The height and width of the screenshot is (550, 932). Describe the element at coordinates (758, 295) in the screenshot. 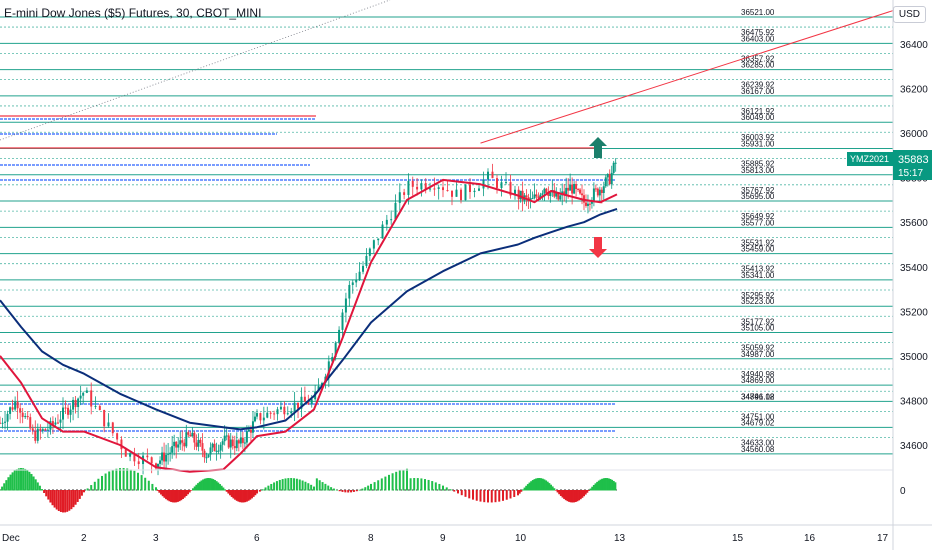

I see `level-label: 35295.92` at that location.